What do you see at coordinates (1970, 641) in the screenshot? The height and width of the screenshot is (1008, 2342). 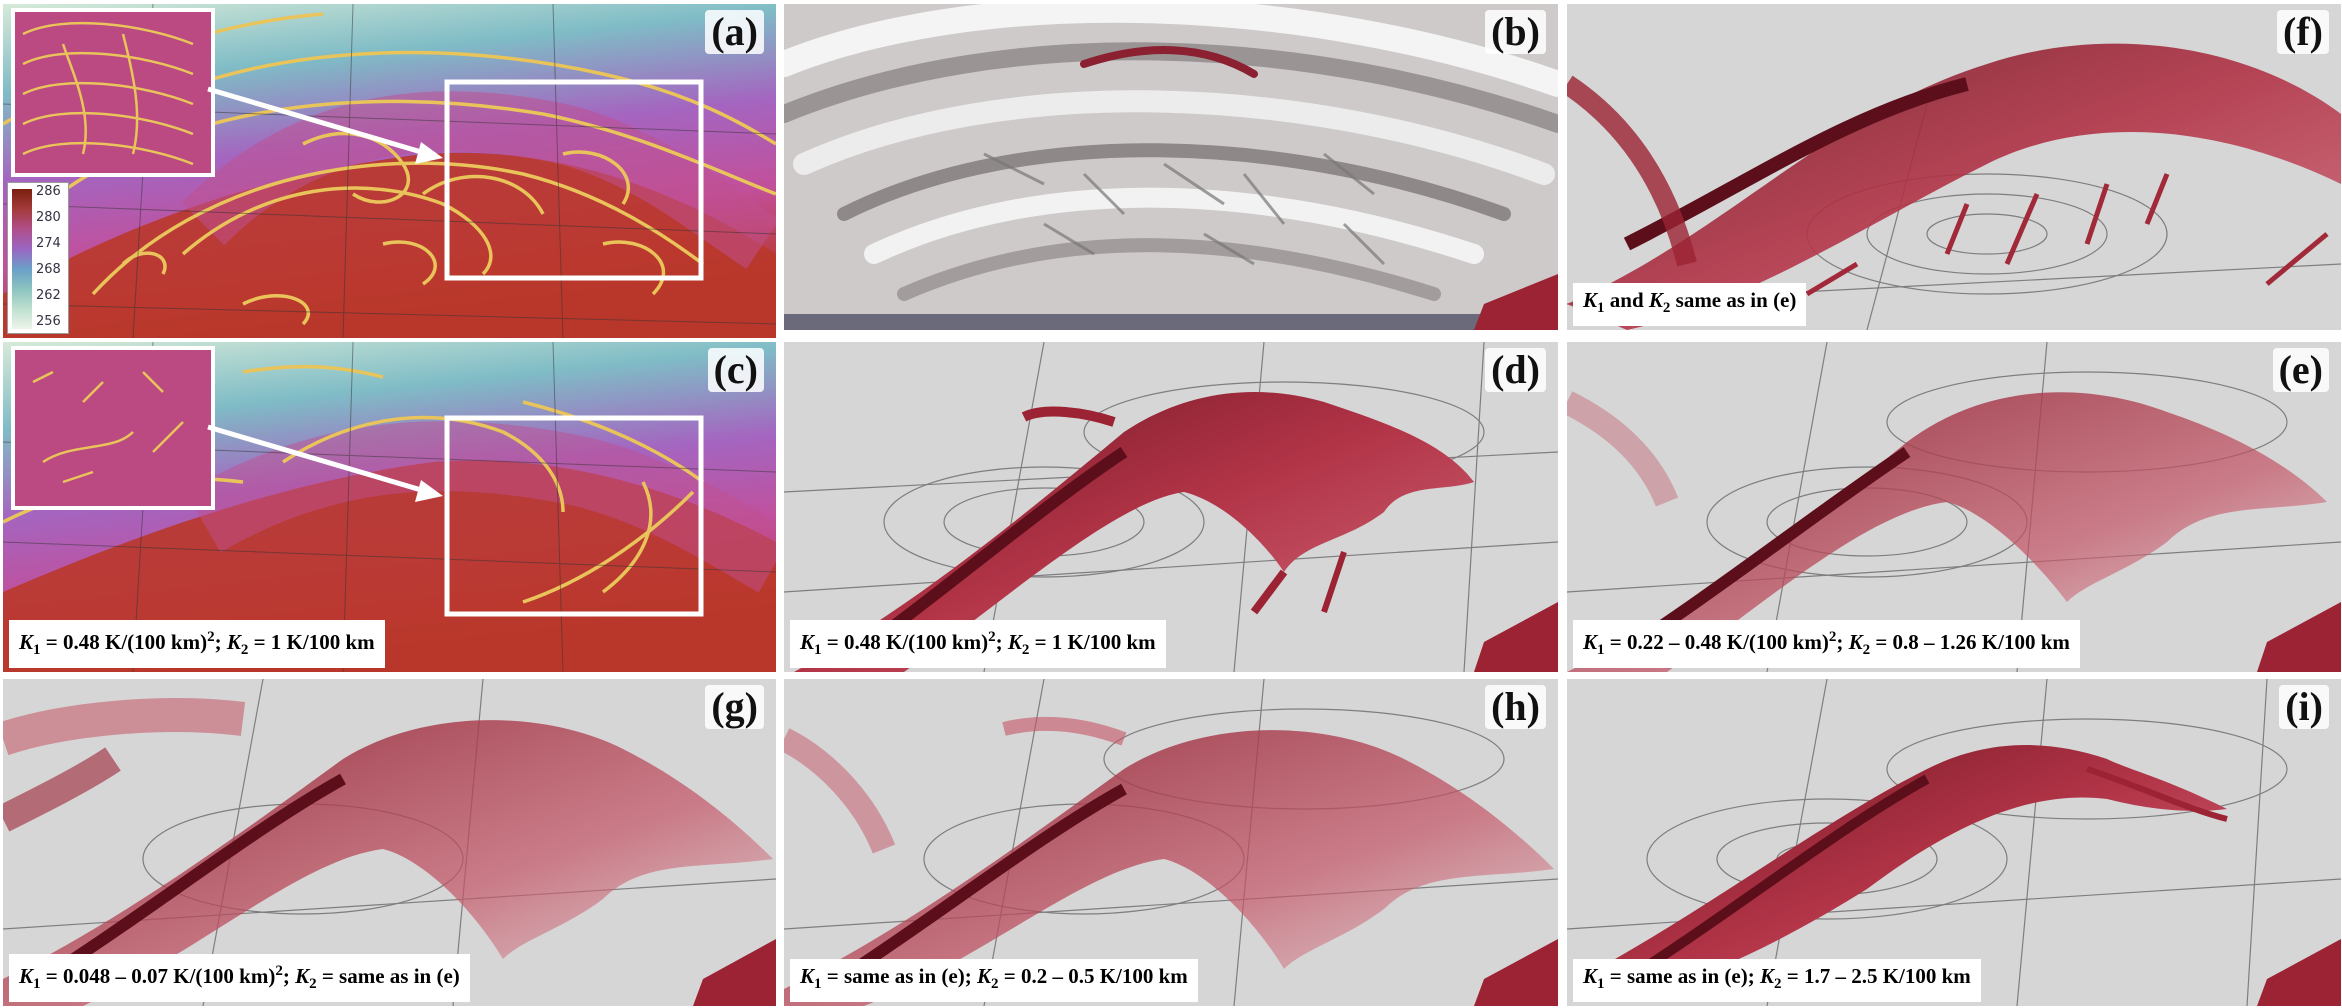 I see `k2-value: = 0.8 – 1.26 K/100 km` at bounding box center [1970, 641].